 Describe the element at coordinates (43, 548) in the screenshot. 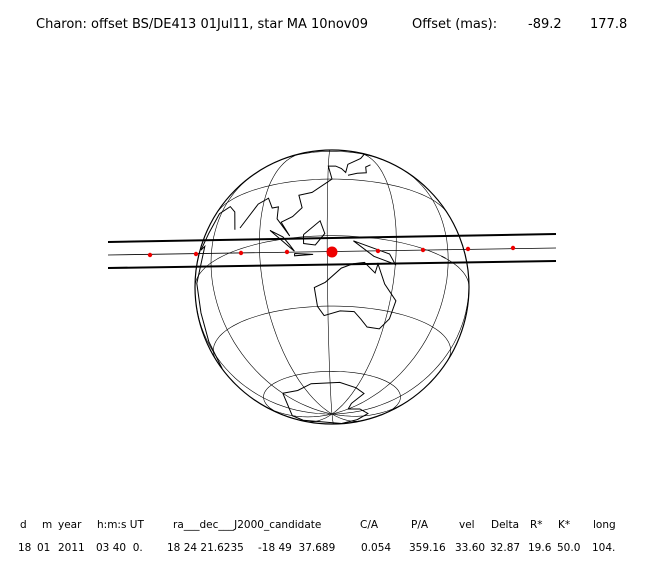

I see `table-cell: 01` at that location.